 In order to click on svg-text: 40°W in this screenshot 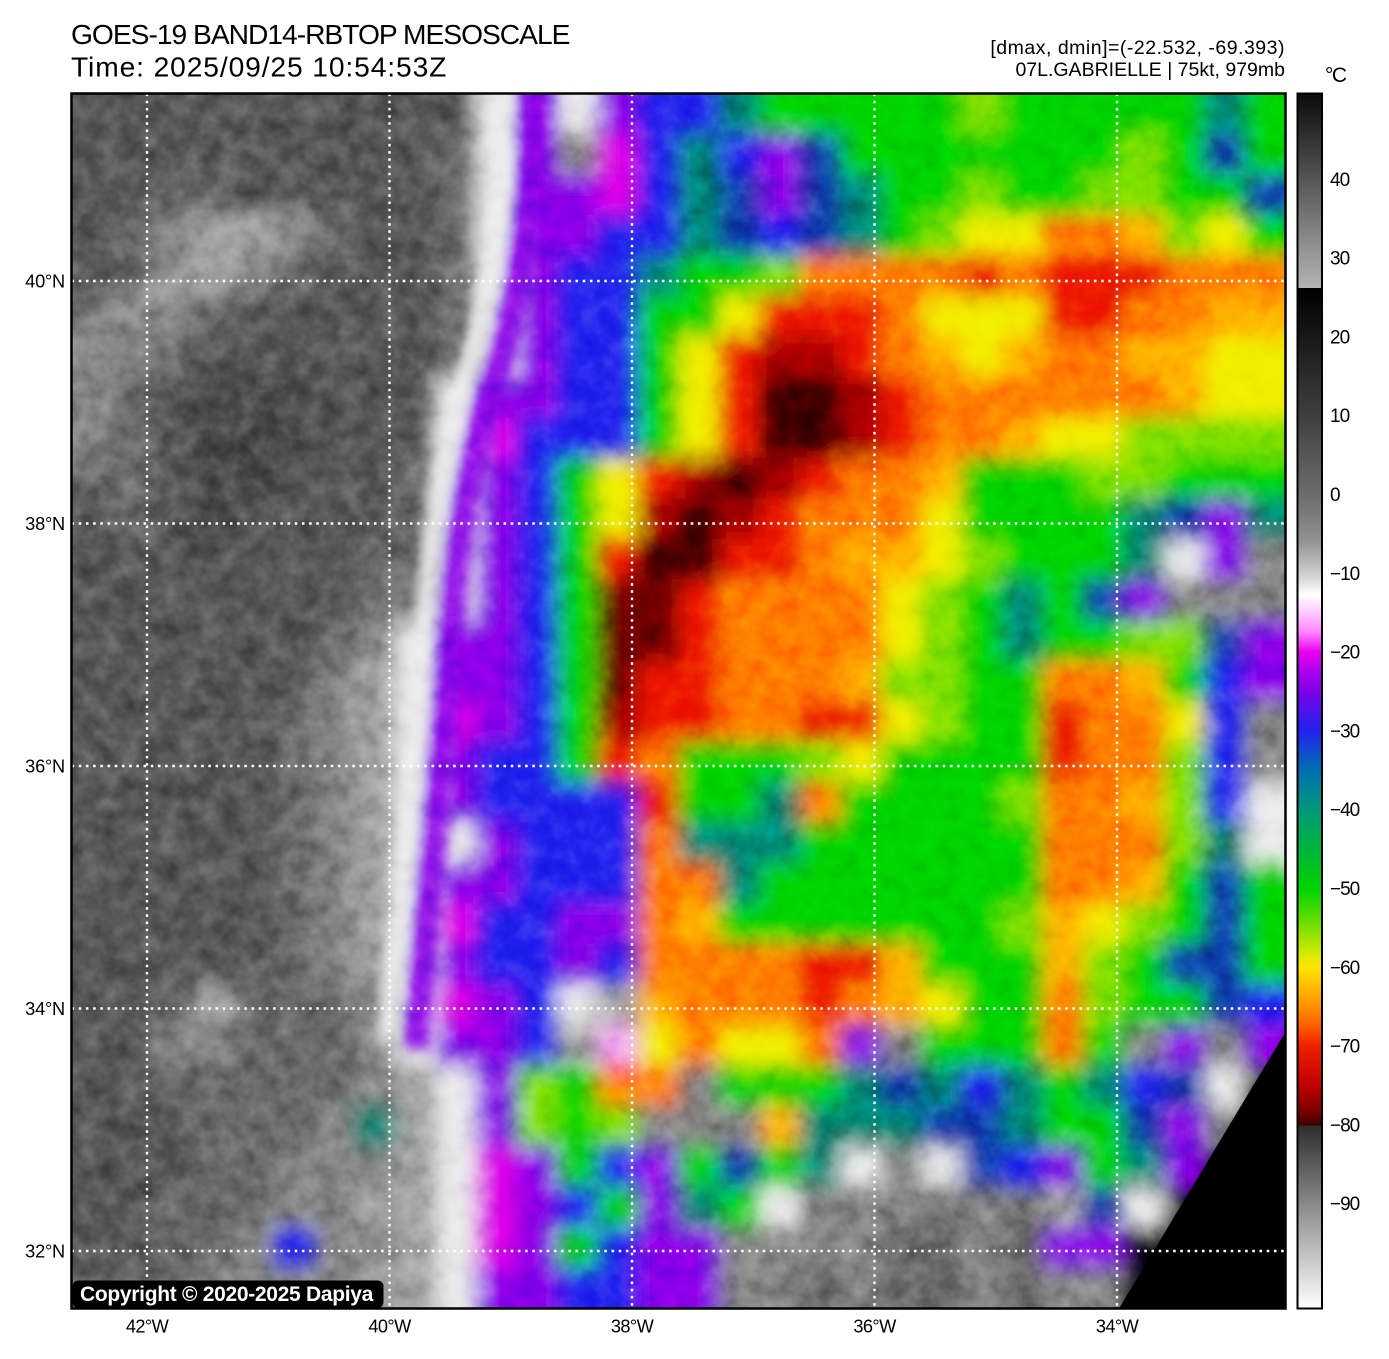, I will do `click(390, 1327)`.